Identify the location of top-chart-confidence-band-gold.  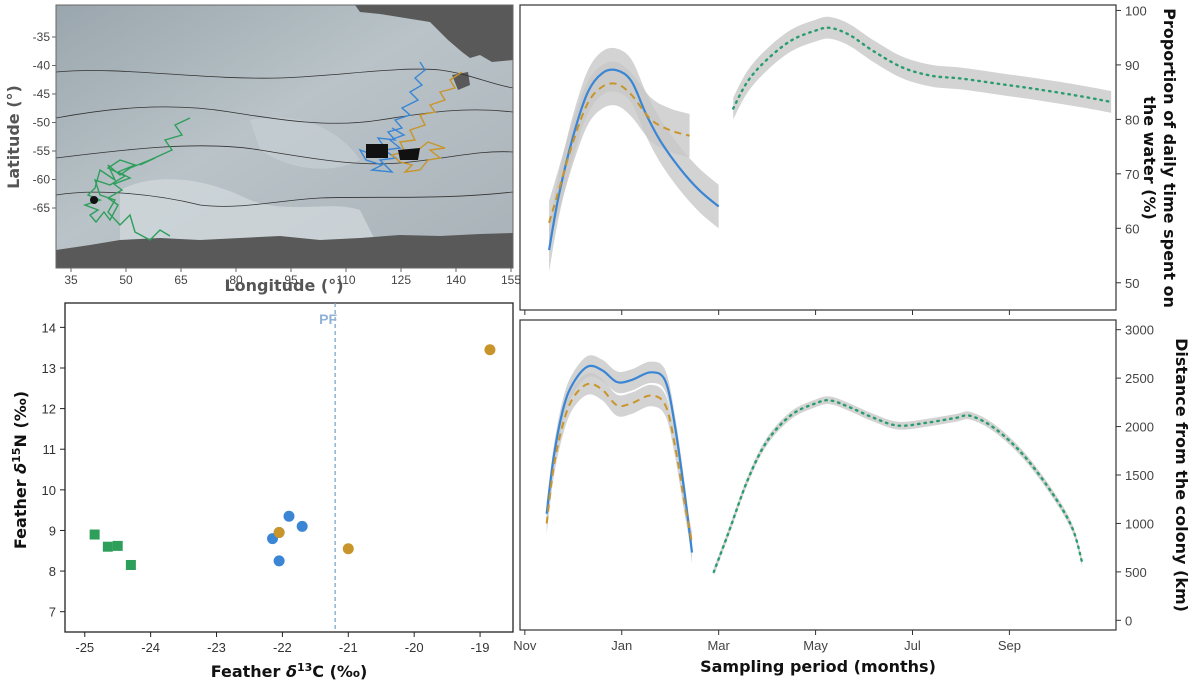
(619, 153).